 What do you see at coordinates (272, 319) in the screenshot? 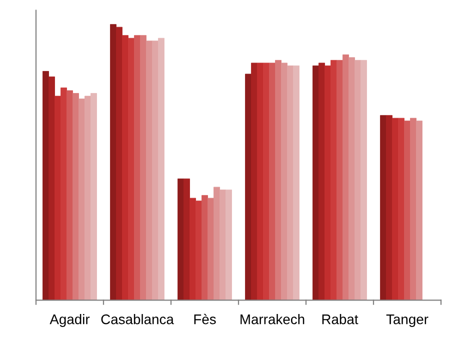
I see `x-tick-label: Marrakech` at bounding box center [272, 319].